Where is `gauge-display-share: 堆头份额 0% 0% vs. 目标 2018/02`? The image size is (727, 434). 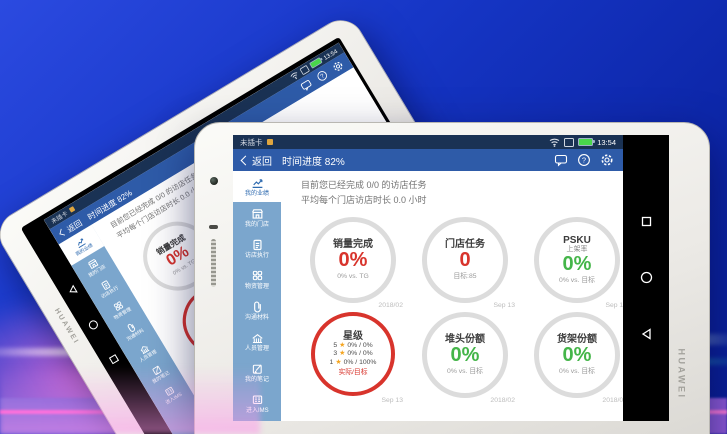
gauge-display-share: 堆头份额 0% 0% vs. 目标 2018/02 is located at coordinates (465, 358).